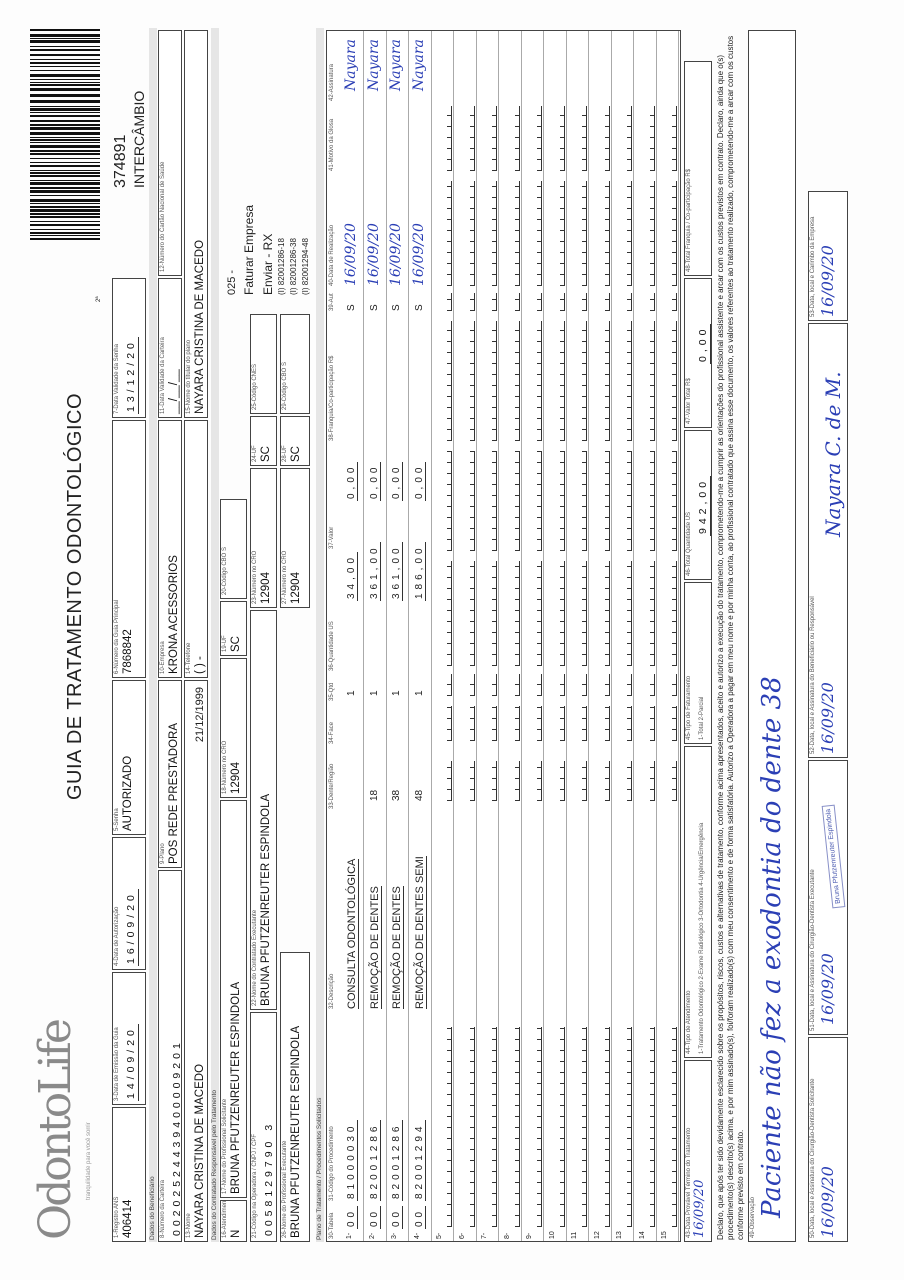 Image resolution: width=904 pixels, height=1280 pixels. Describe the element at coordinates (374, 795) in the screenshot. I see `cell-dente: 18` at that location.